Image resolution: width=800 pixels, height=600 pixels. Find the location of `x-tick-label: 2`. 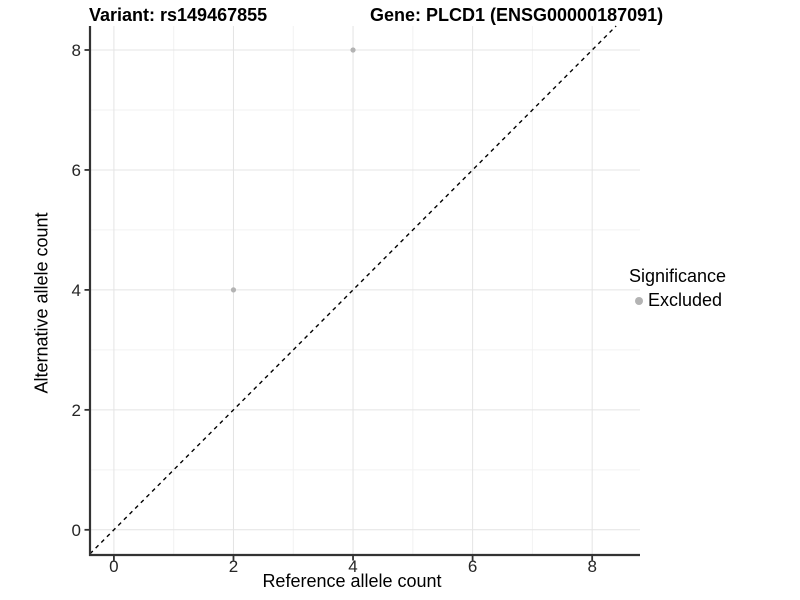

x-tick-label: 2 is located at coordinates (233, 566).